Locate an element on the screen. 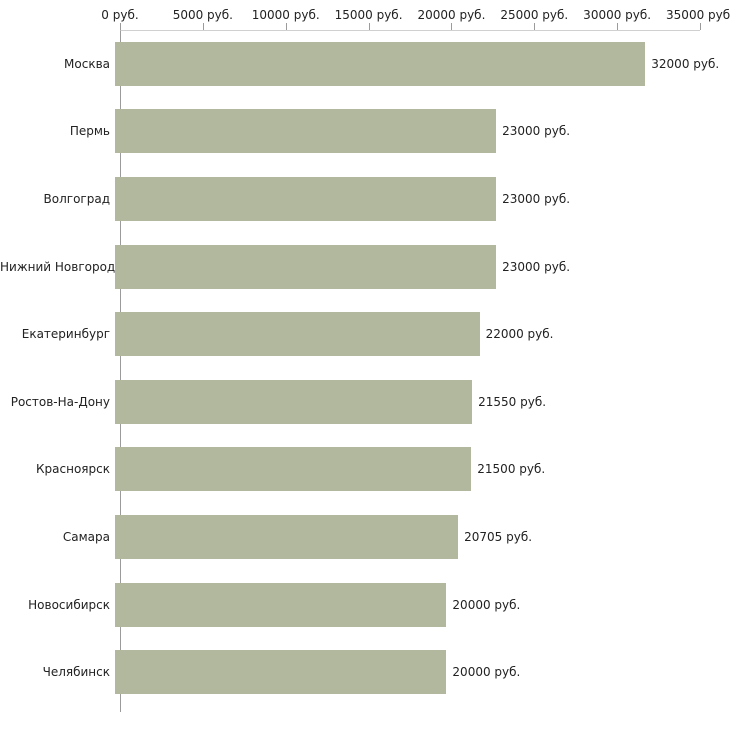 This screenshot has width=730, height=730. bar-row: Волгоград 23000 руб. is located at coordinates (365, 199).